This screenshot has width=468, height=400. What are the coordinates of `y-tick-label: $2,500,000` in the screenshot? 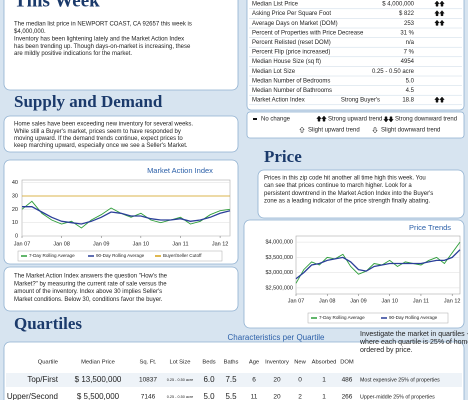 It's located at (279, 288).